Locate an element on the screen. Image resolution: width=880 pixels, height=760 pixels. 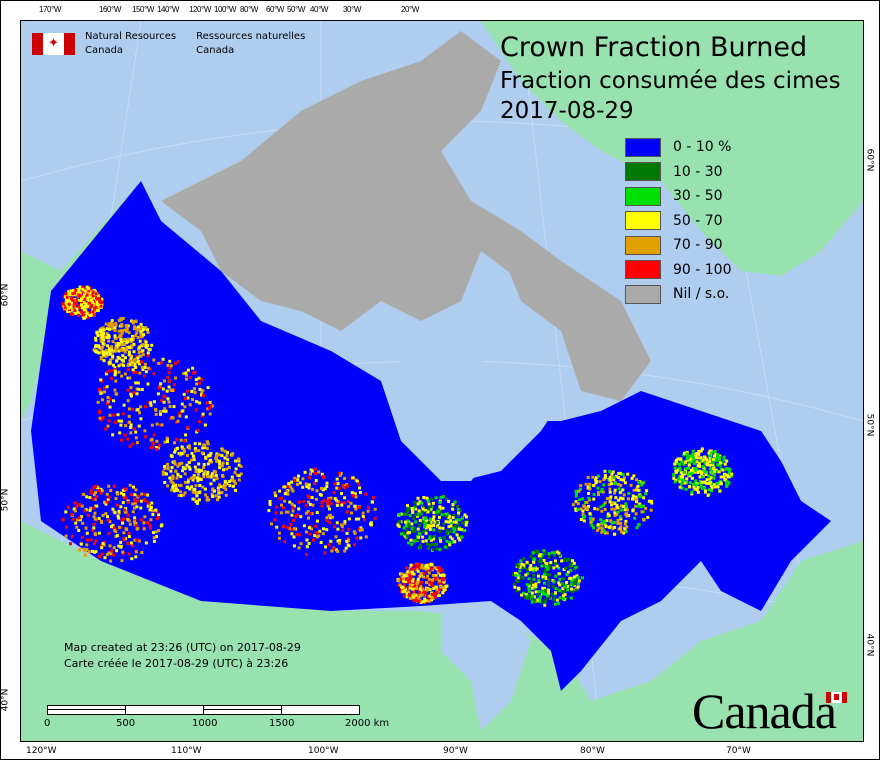
canada-flag-icon: ✦ is located at coordinates (53, 44).